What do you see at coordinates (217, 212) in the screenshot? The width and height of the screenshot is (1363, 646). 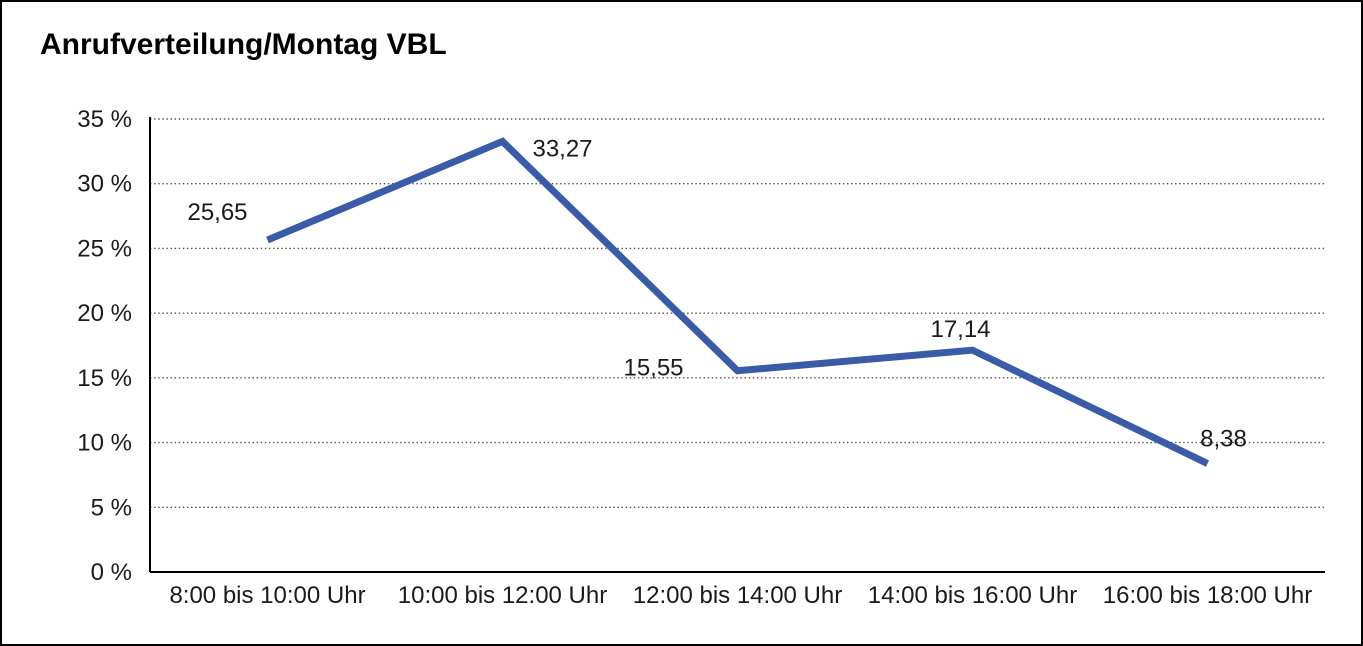 I see `data-point-label: 25,65` at bounding box center [217, 212].